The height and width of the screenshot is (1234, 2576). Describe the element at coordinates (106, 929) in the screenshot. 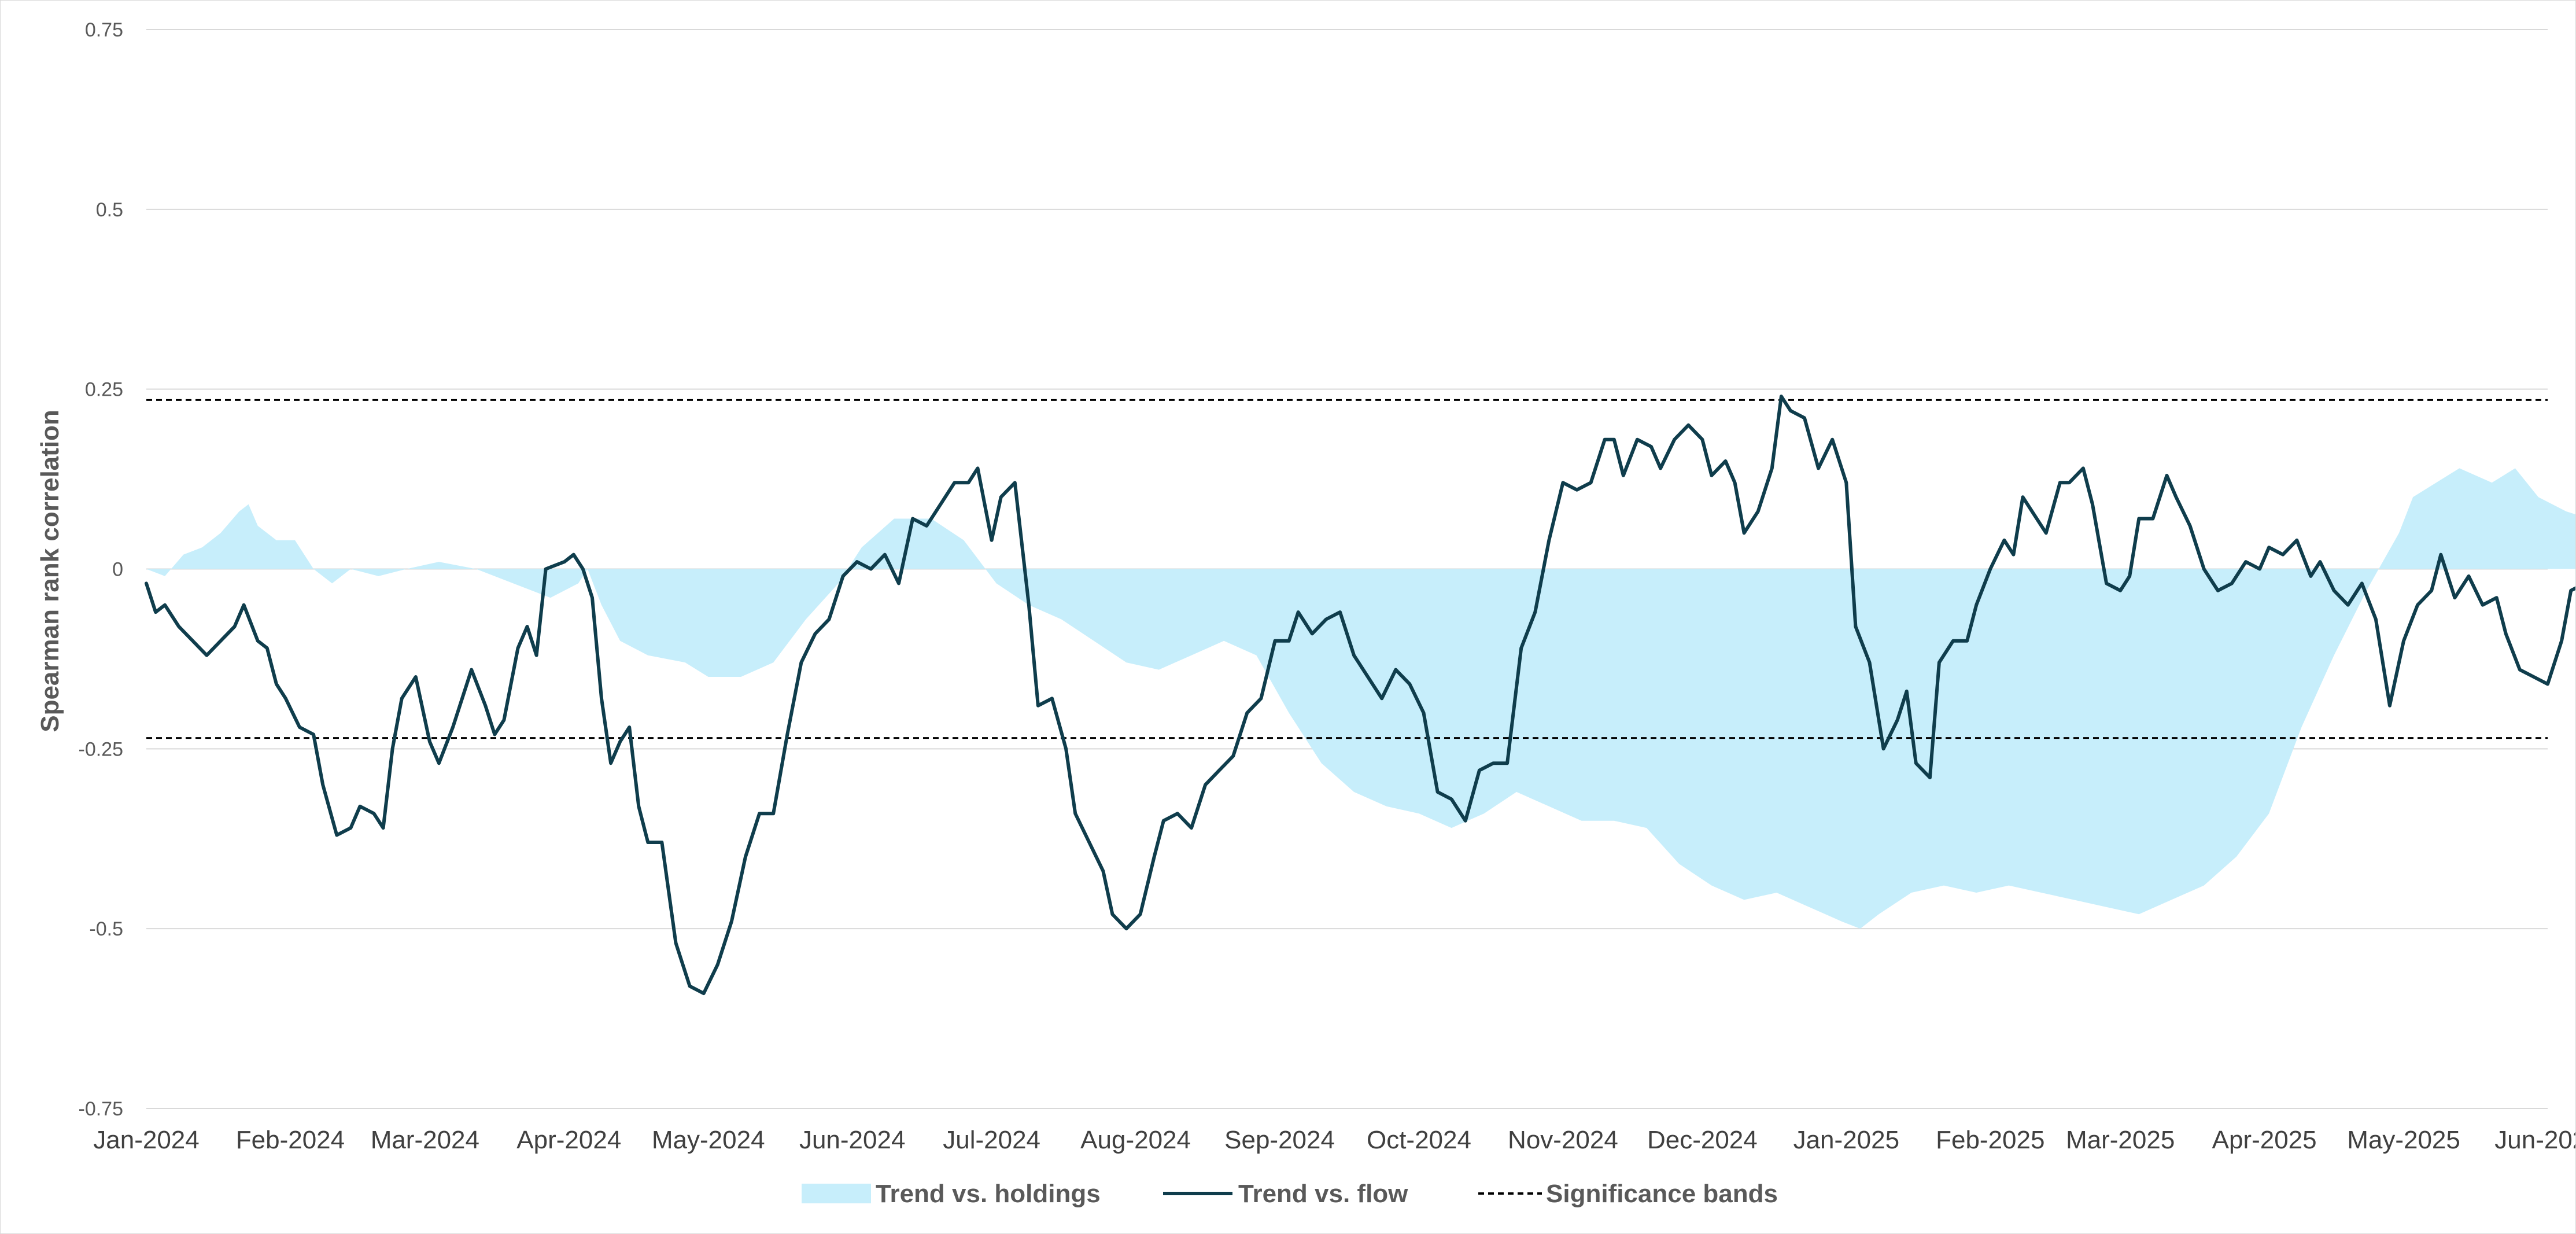

I see `y-tick-label: -0.5` at that location.